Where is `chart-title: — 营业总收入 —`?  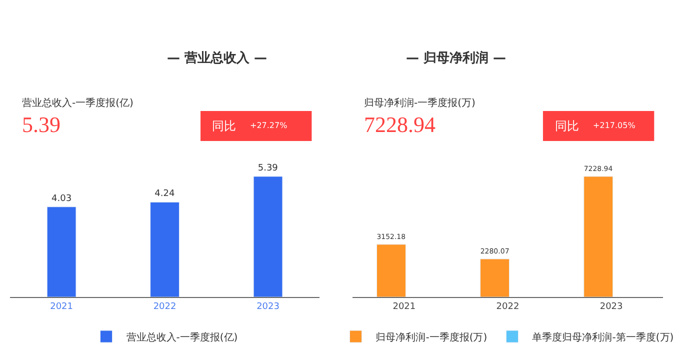 chart-title: — 营业总收入 — is located at coordinates (217, 58).